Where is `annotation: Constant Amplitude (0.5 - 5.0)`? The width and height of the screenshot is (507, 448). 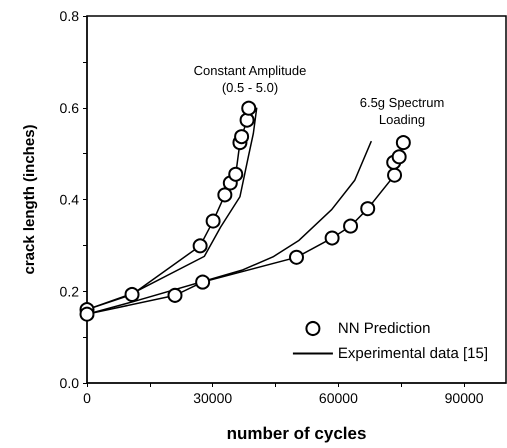 annotation: Constant Amplitude (0.5 - 5.0) is located at coordinates (250, 79).